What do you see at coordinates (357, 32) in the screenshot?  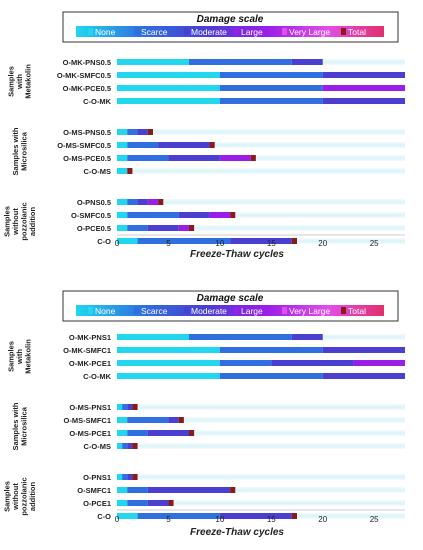 I see `legend-item-label: Total` at bounding box center [357, 32].